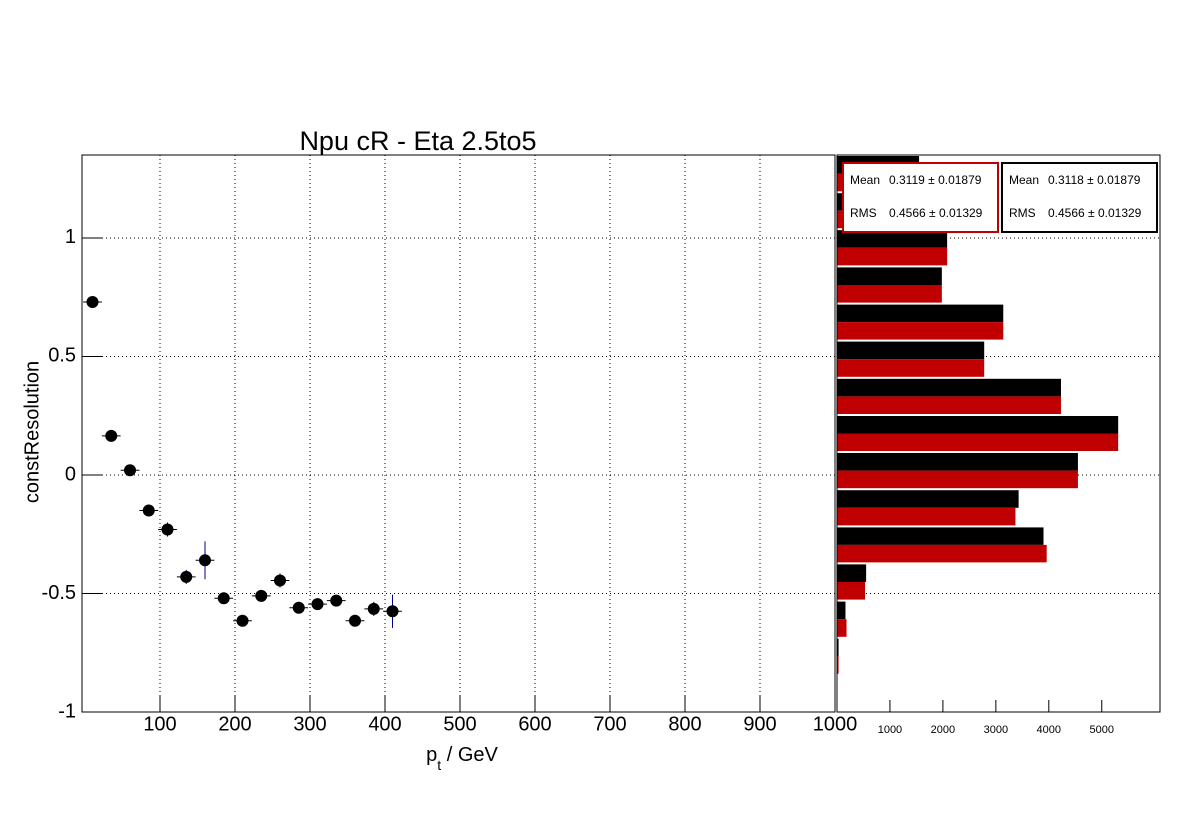  What do you see at coordinates (1102, 730) in the screenshot?
I see `x-tick-label: 5000` at bounding box center [1102, 730].